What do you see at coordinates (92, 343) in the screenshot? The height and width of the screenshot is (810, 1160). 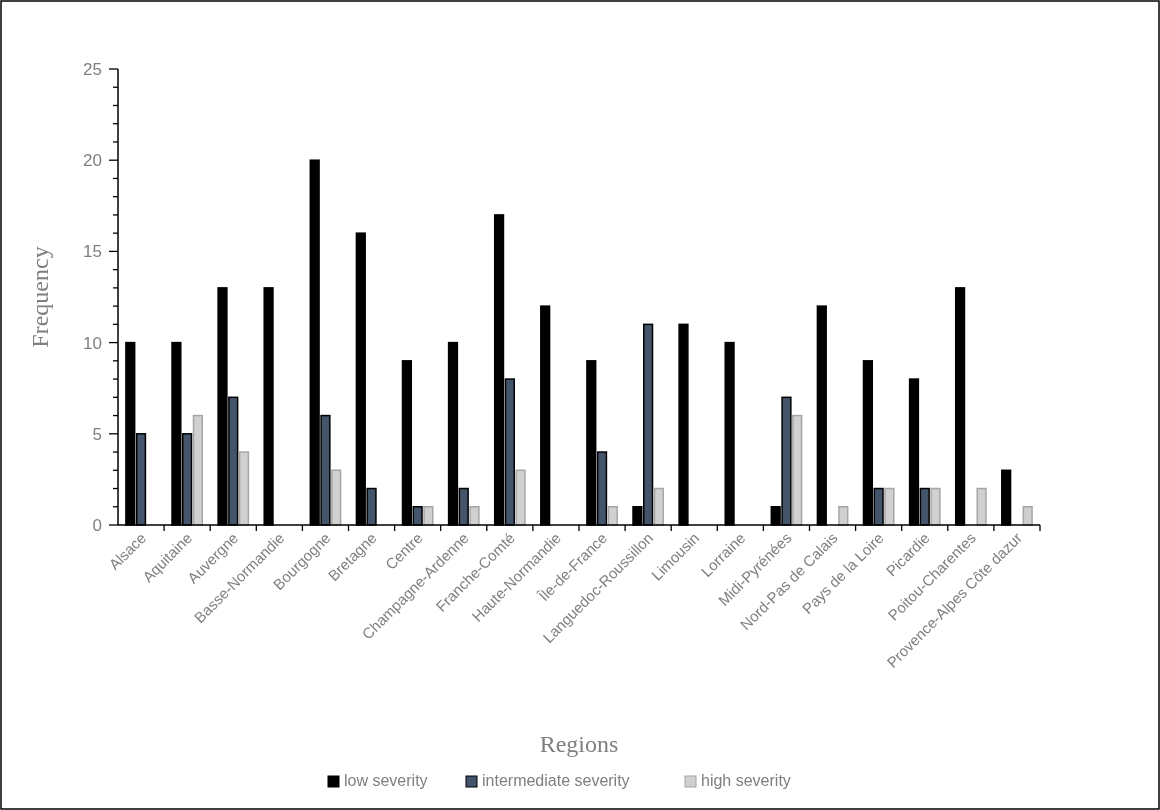 I see `y-tick-label: 10` at bounding box center [92, 343].